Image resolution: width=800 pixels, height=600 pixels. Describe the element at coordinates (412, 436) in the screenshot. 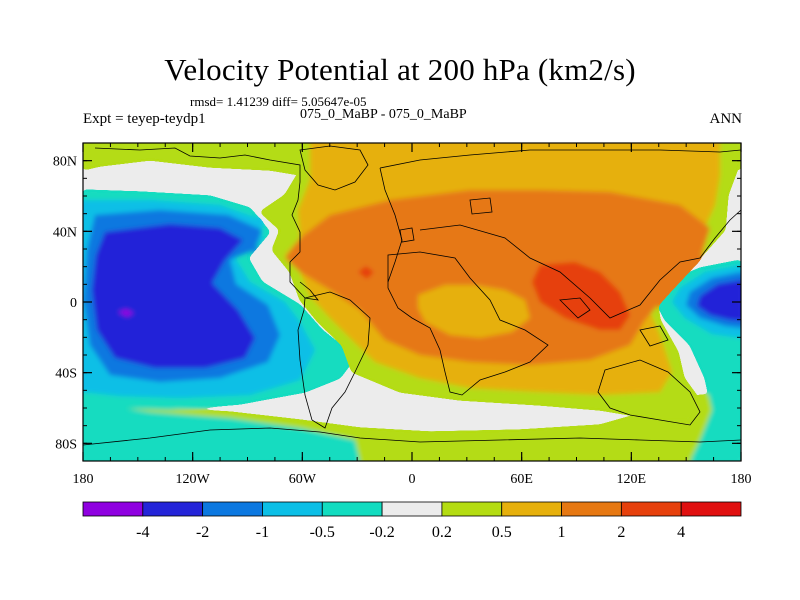

I see `coastline-antarctica` at that location.